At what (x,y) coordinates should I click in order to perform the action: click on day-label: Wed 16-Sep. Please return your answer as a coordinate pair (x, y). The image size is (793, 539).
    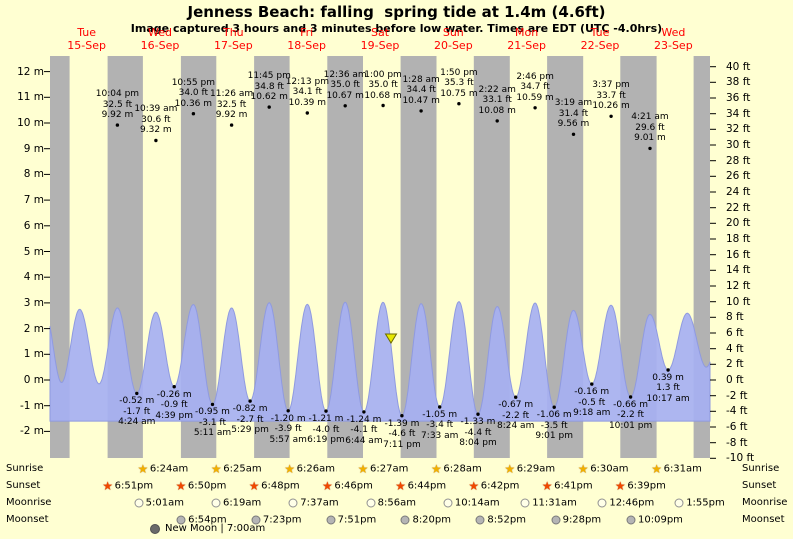
    Looking at the image, I should click on (160, 39).